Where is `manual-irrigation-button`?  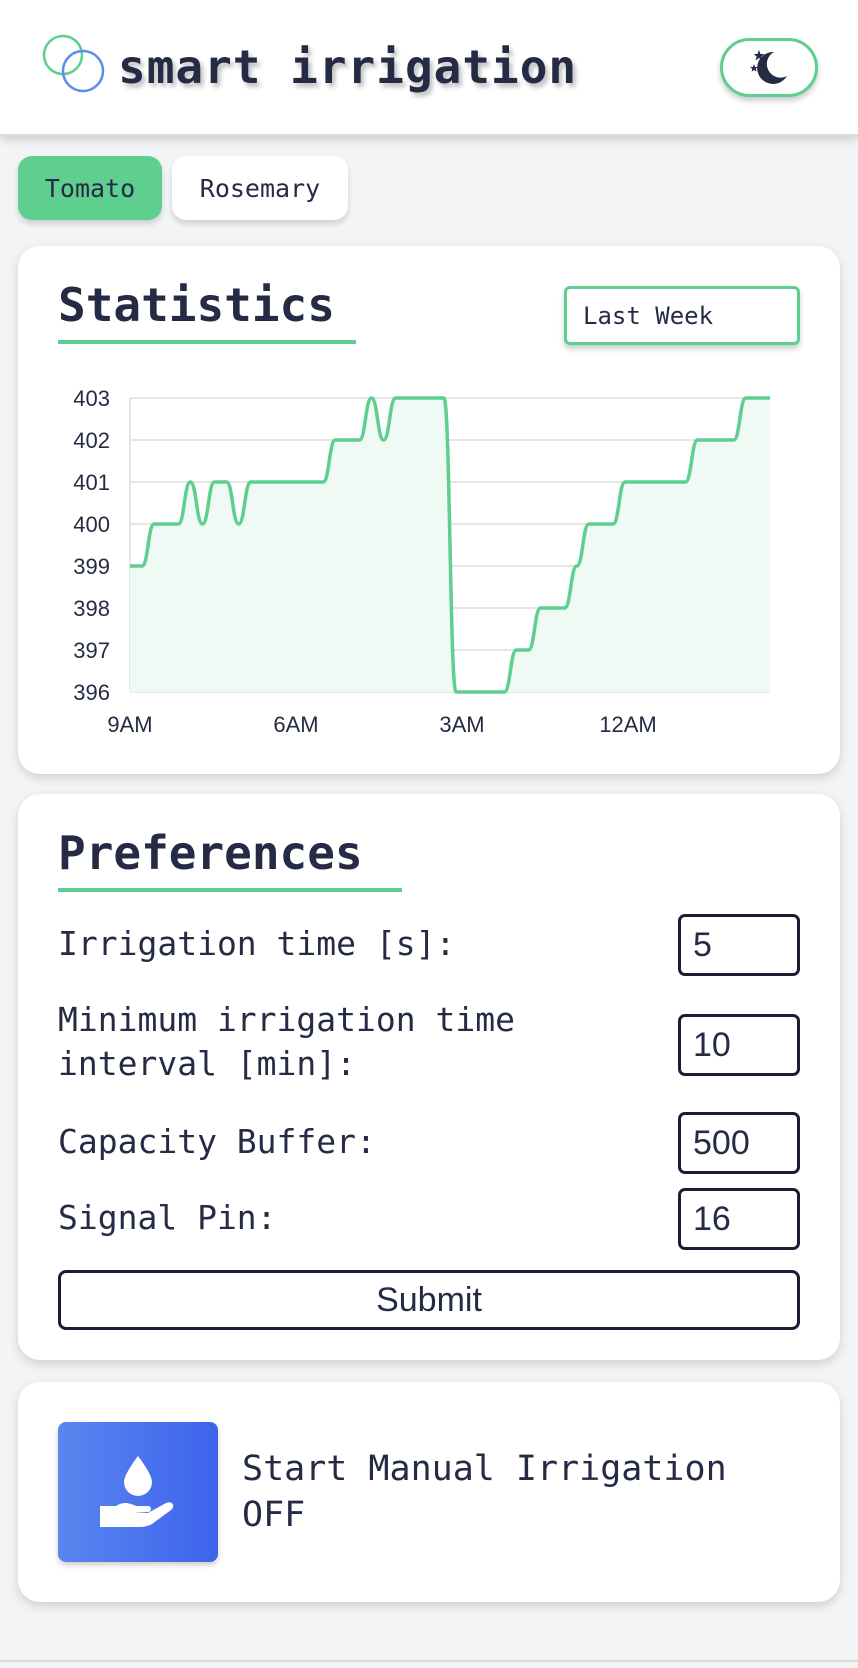
manual-irrigation-button is located at coordinates (138, 1492).